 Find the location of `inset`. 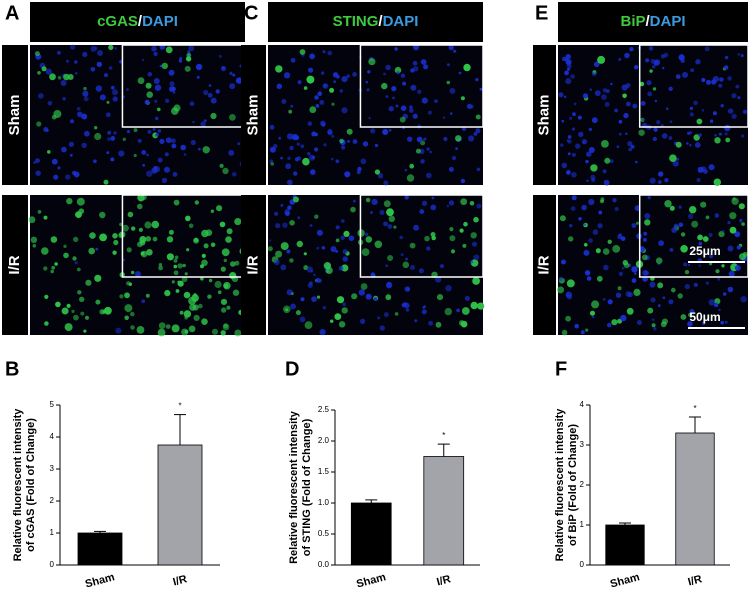

inset is located at coordinates (421, 86).